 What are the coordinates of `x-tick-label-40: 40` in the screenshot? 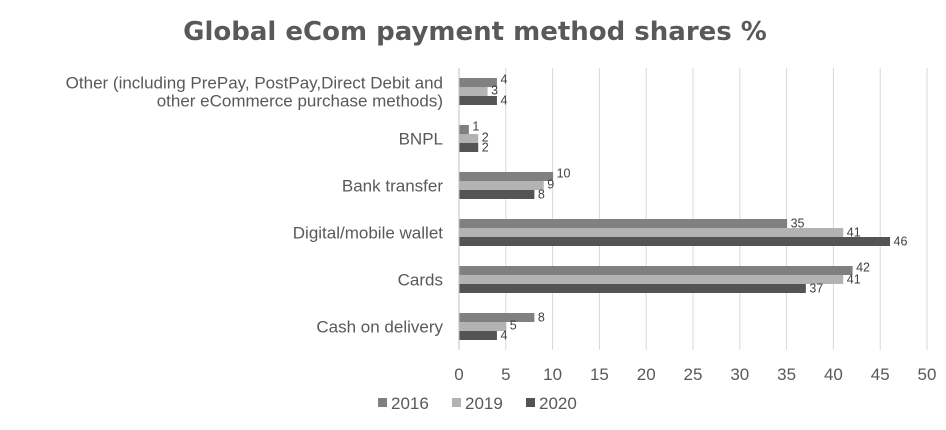 It's located at (833, 374).